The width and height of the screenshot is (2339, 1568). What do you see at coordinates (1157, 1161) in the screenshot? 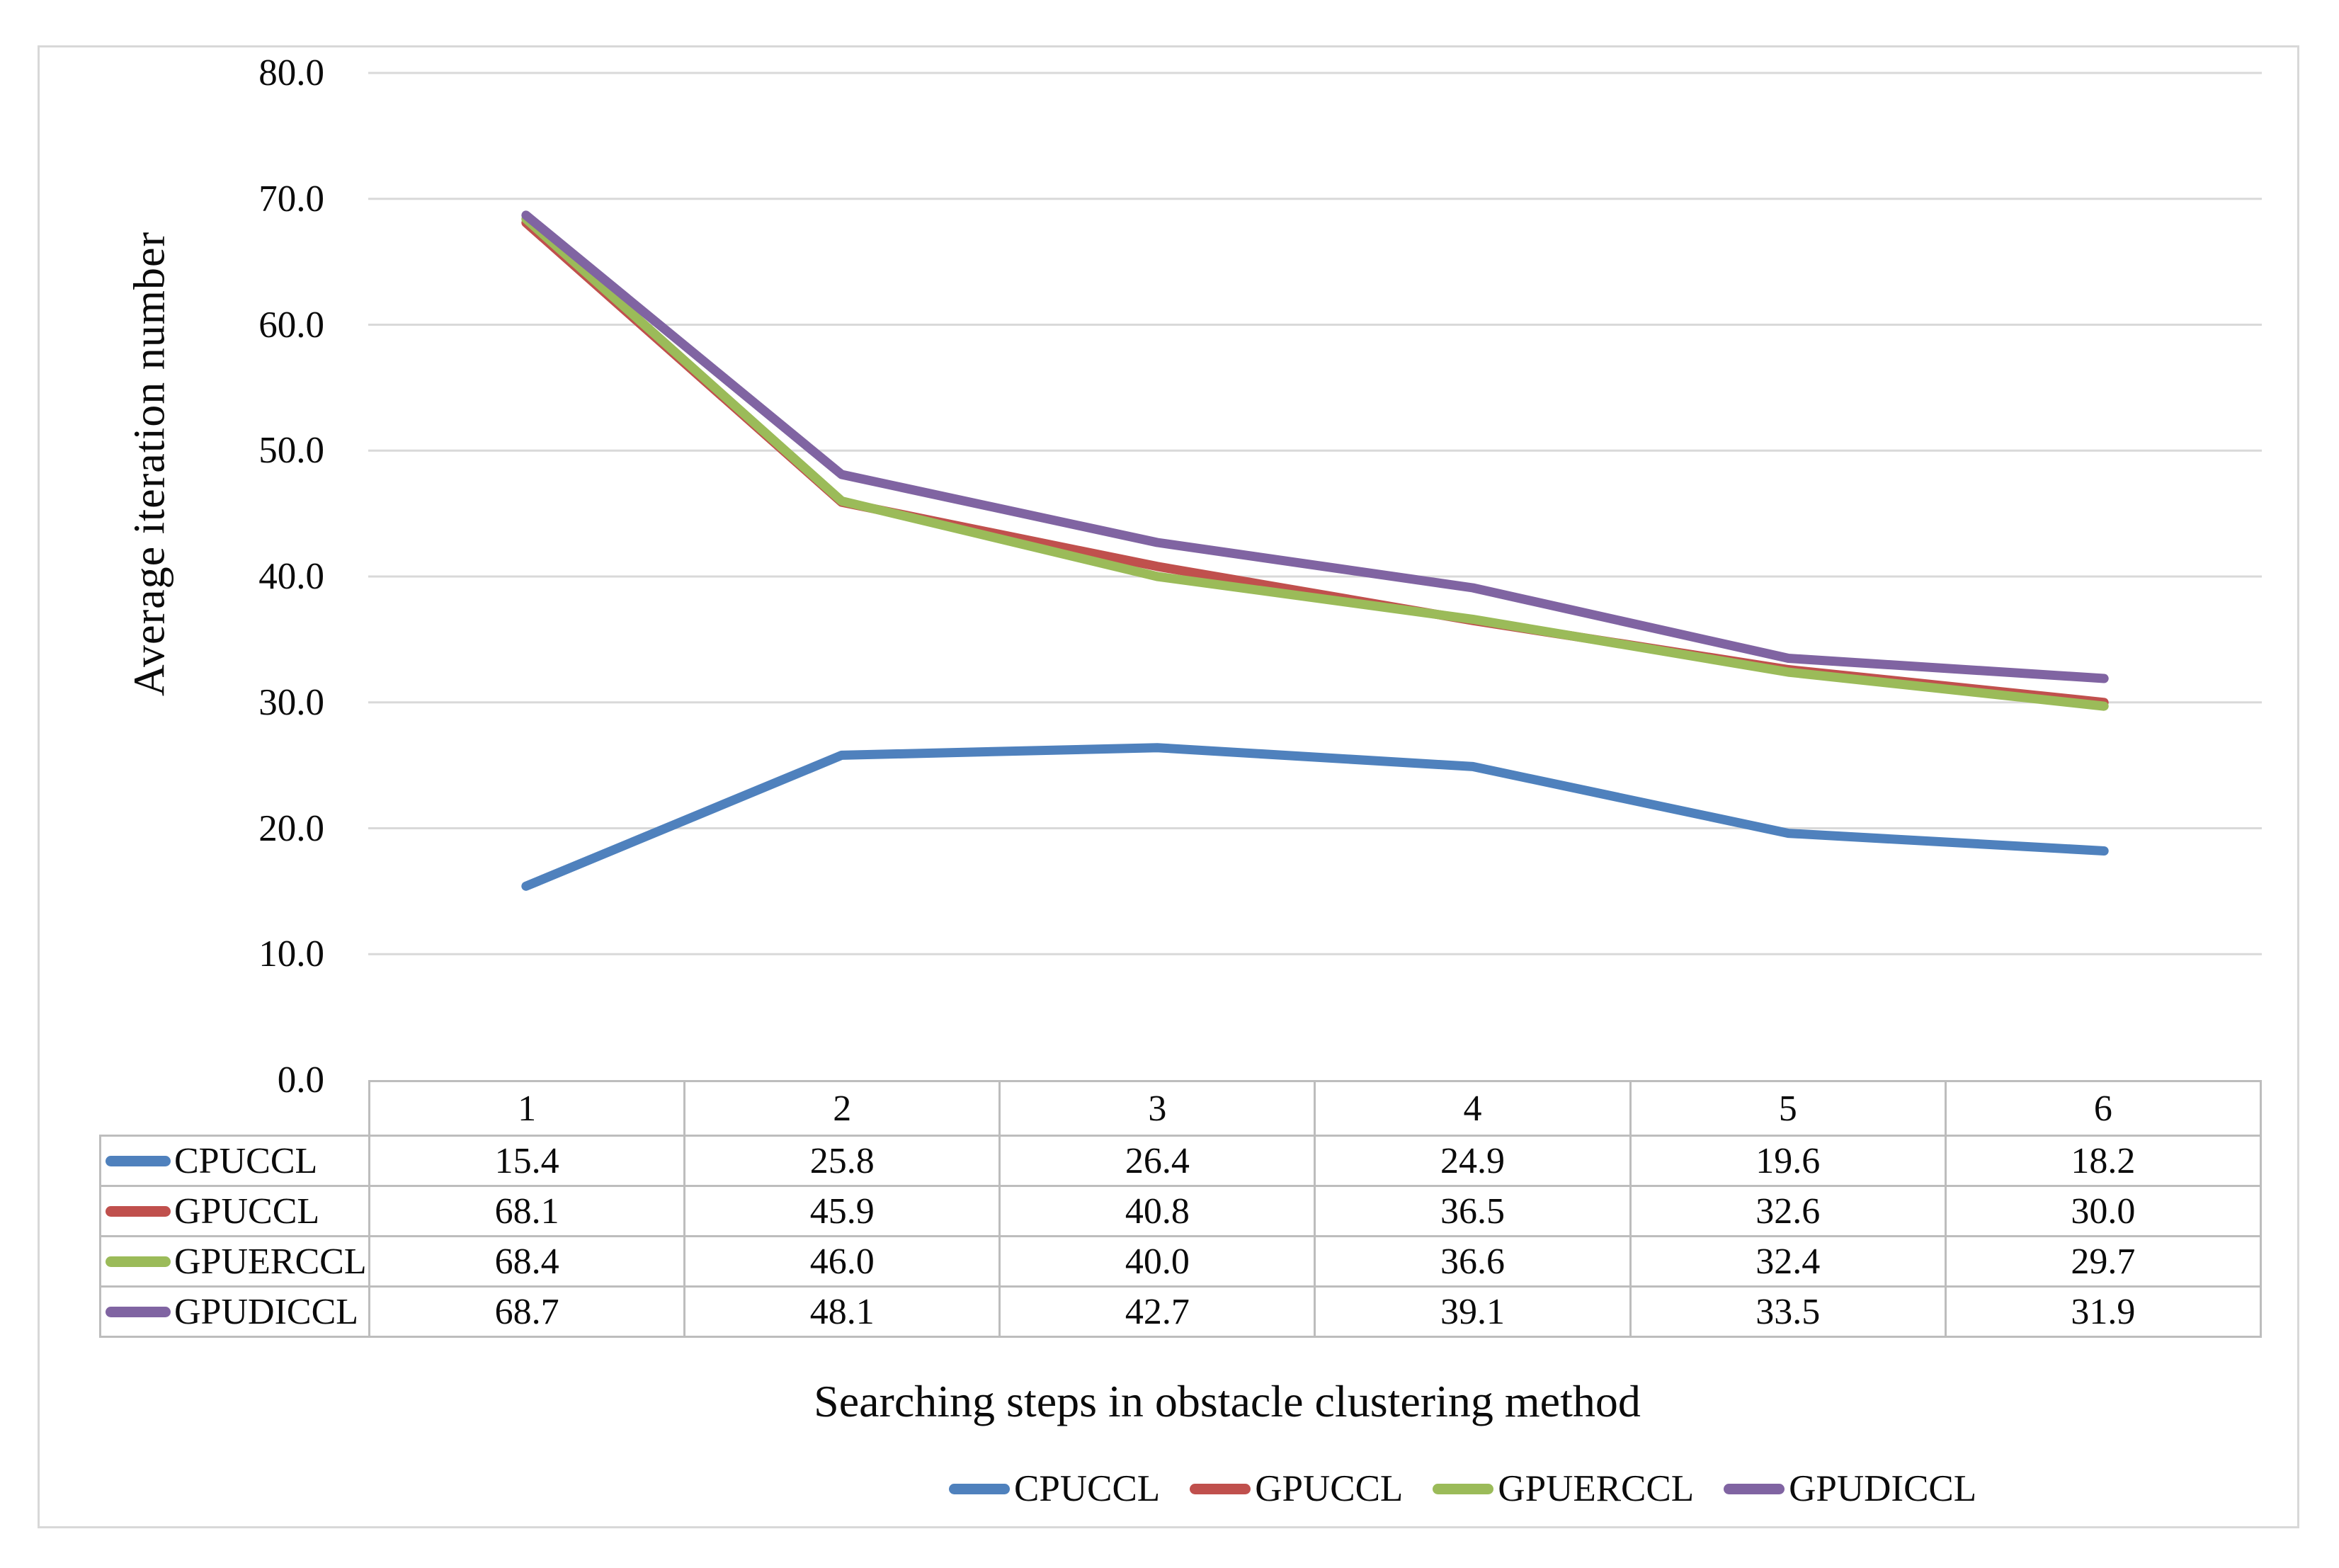
I see `table-value-cell: 26.4` at bounding box center [1157, 1161].